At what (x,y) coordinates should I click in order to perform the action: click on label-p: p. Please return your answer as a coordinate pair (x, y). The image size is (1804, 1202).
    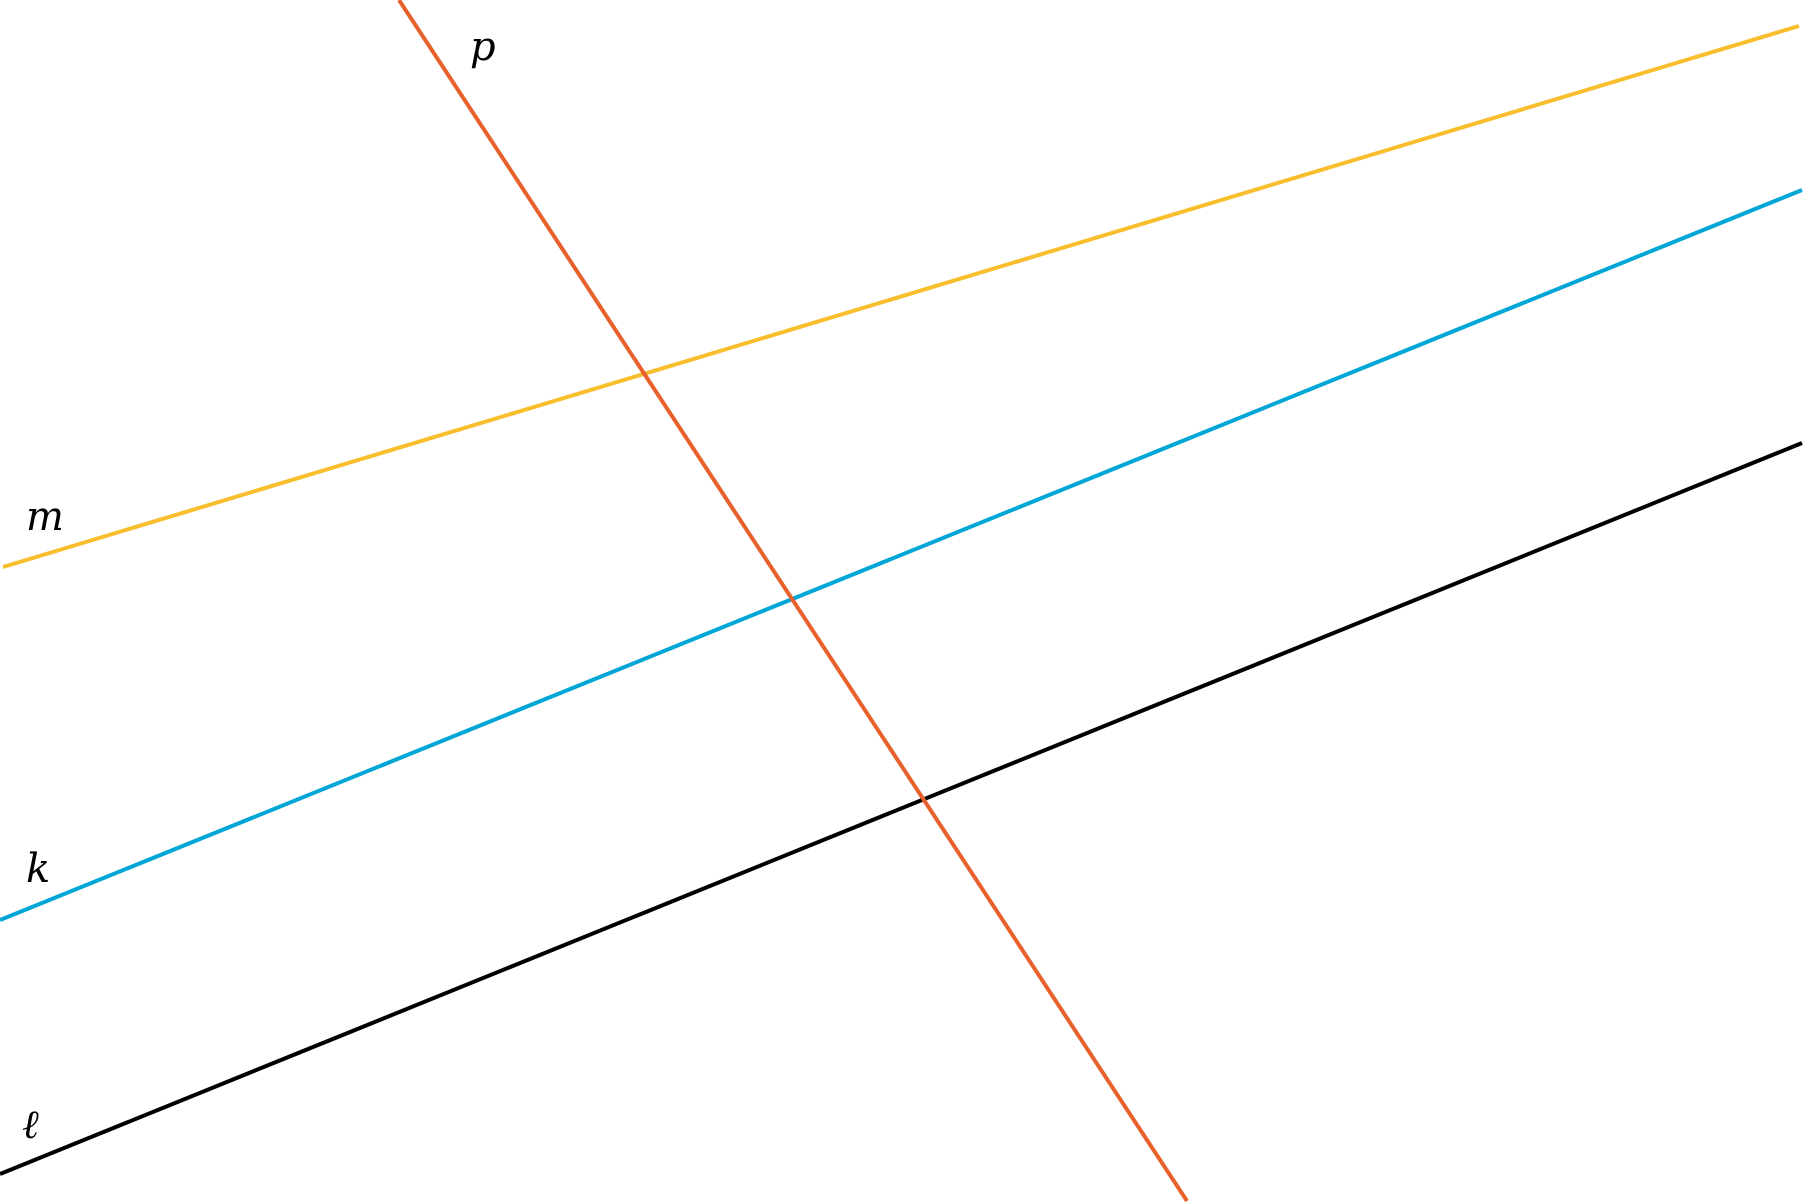
    Looking at the image, I should click on (483, 47).